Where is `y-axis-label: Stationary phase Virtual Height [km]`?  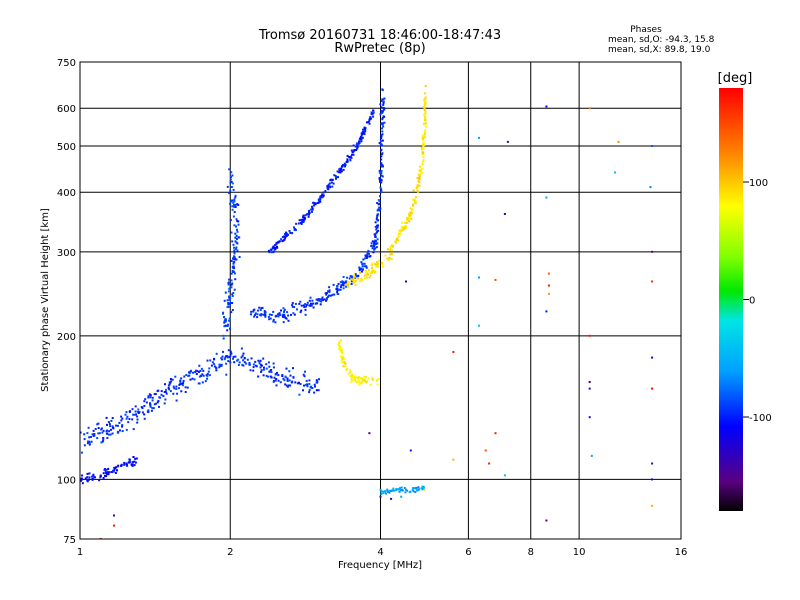 y-axis-label: Stationary phase Virtual Height [km] is located at coordinates (45, 300).